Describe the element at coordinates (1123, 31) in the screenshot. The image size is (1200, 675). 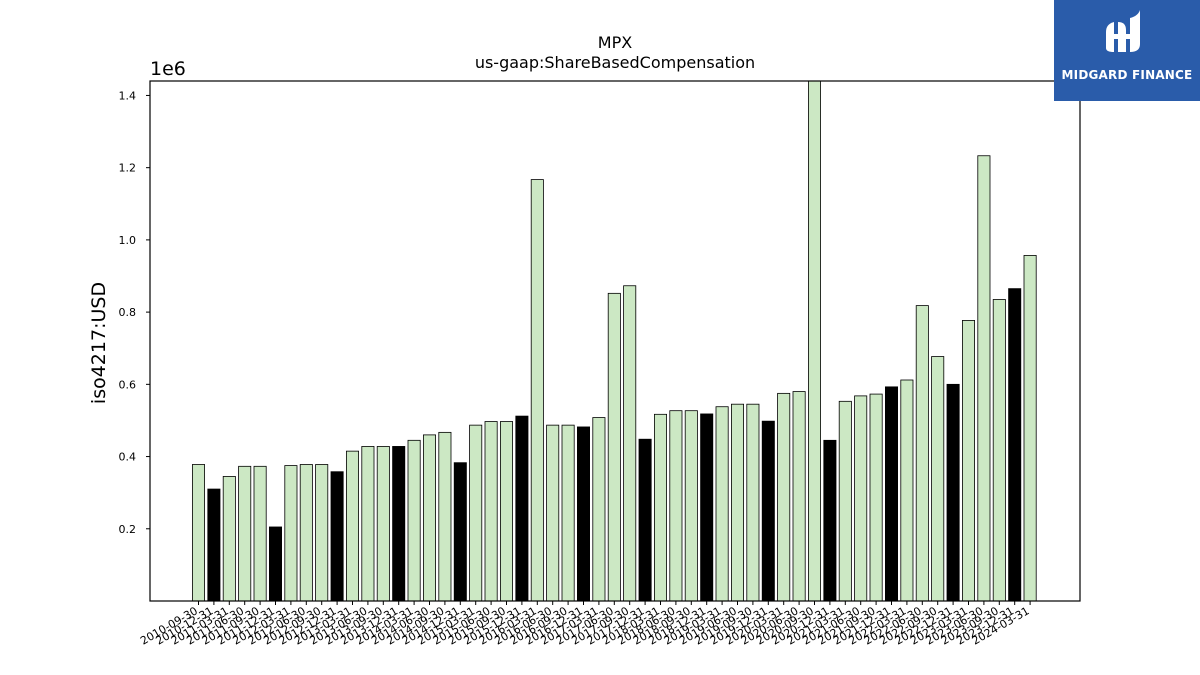
I see `logo-mark-icon` at that location.